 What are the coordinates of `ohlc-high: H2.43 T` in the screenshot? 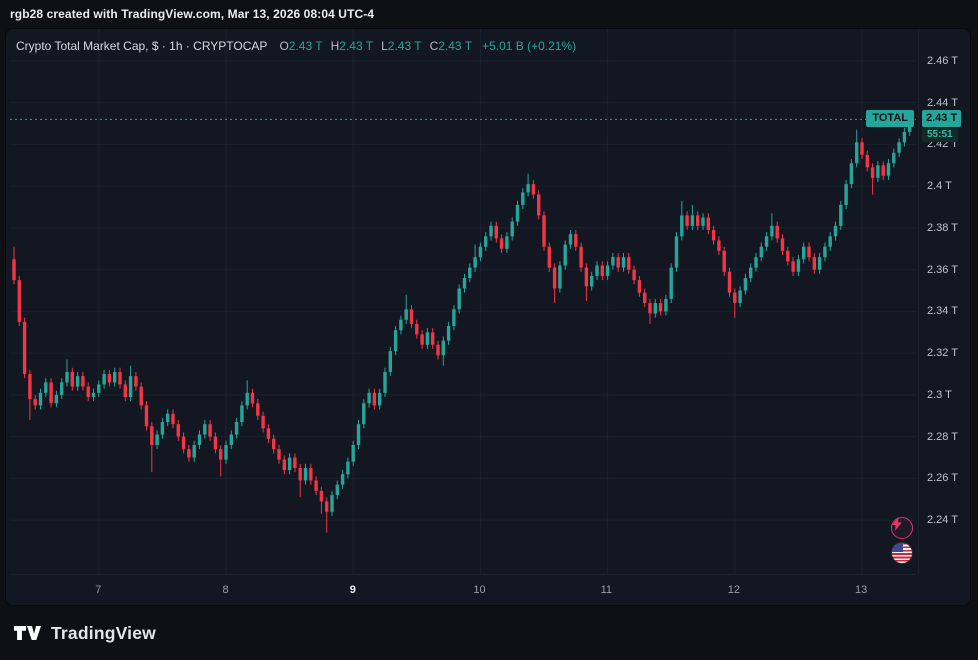 It's located at (352, 46).